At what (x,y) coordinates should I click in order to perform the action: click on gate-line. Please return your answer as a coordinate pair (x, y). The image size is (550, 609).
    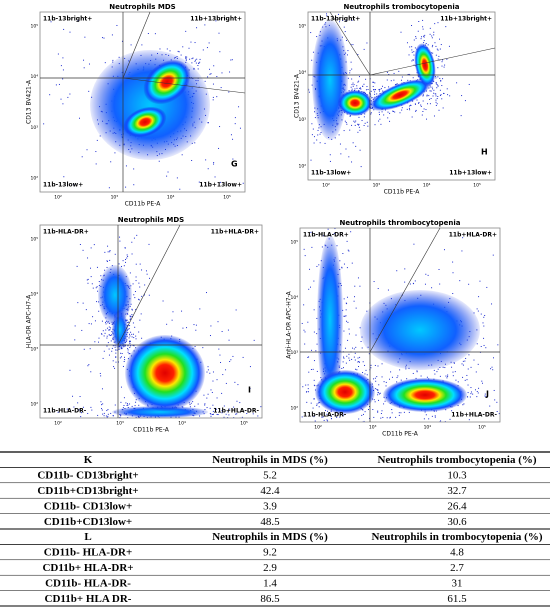
    Looking at the image, I should click on (136, 45).